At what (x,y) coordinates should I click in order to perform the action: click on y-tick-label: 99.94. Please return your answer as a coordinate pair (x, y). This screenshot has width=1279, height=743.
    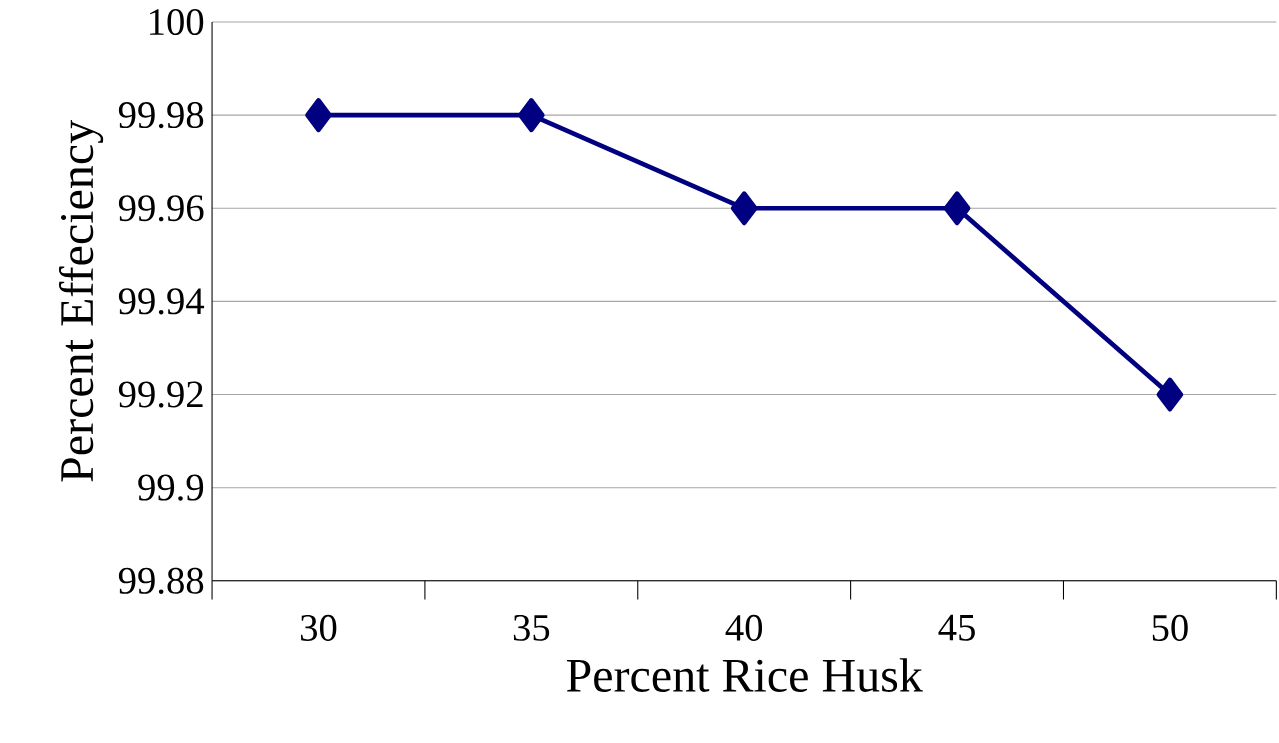
    Looking at the image, I should click on (161, 301).